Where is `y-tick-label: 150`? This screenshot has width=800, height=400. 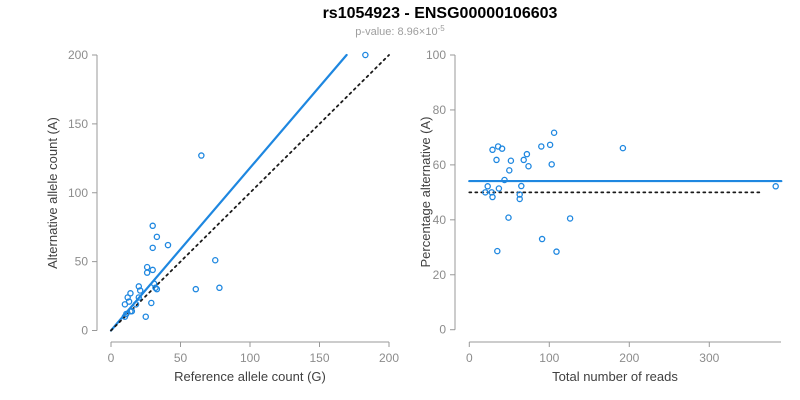 y-tick-label: 150 is located at coordinates (78, 124).